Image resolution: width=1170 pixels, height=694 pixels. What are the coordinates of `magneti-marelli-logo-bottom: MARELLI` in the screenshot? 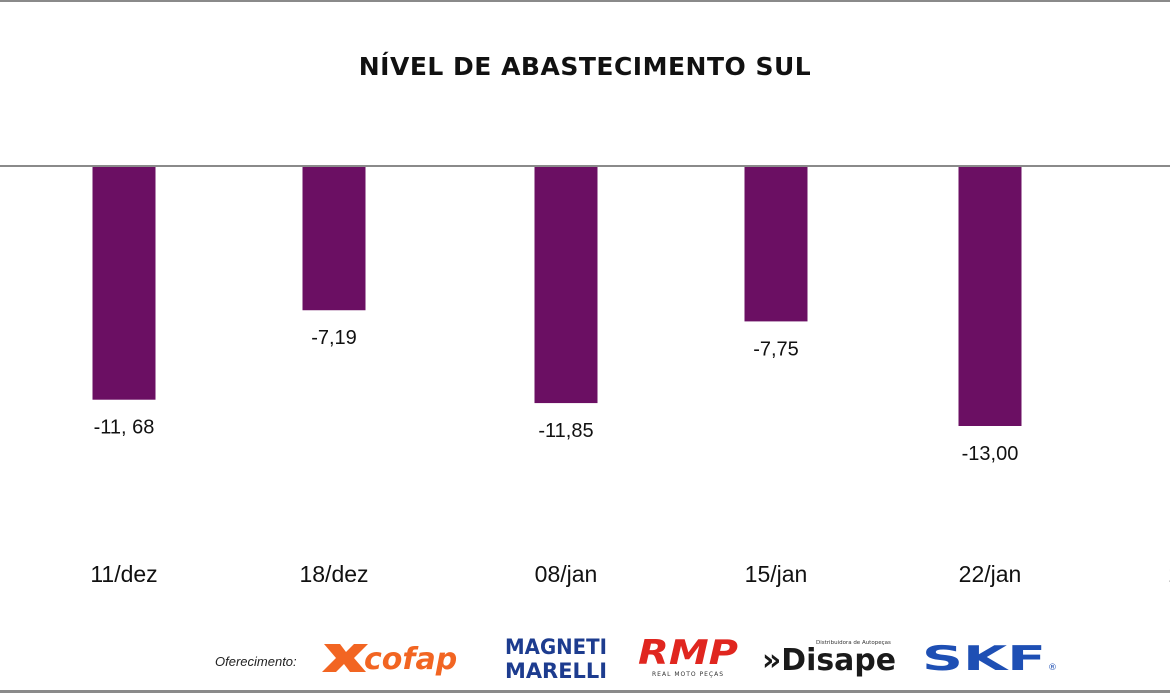 It's located at (556, 669).